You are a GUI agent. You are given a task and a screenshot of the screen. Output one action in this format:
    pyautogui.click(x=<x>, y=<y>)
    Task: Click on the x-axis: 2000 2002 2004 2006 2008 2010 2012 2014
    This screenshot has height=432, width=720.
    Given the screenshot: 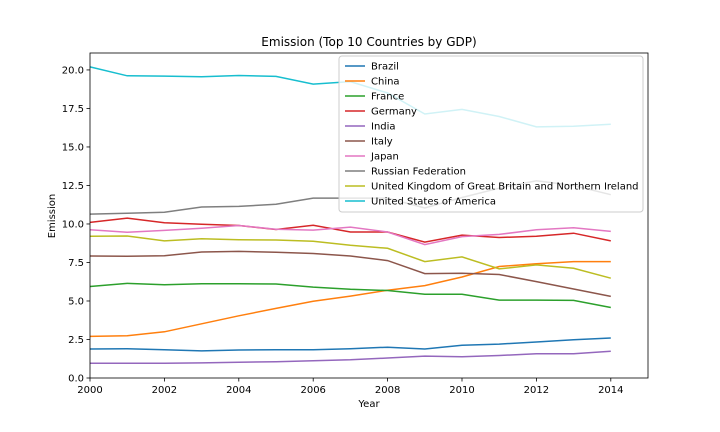 What is the action you would take?
    pyautogui.click(x=350, y=387)
    